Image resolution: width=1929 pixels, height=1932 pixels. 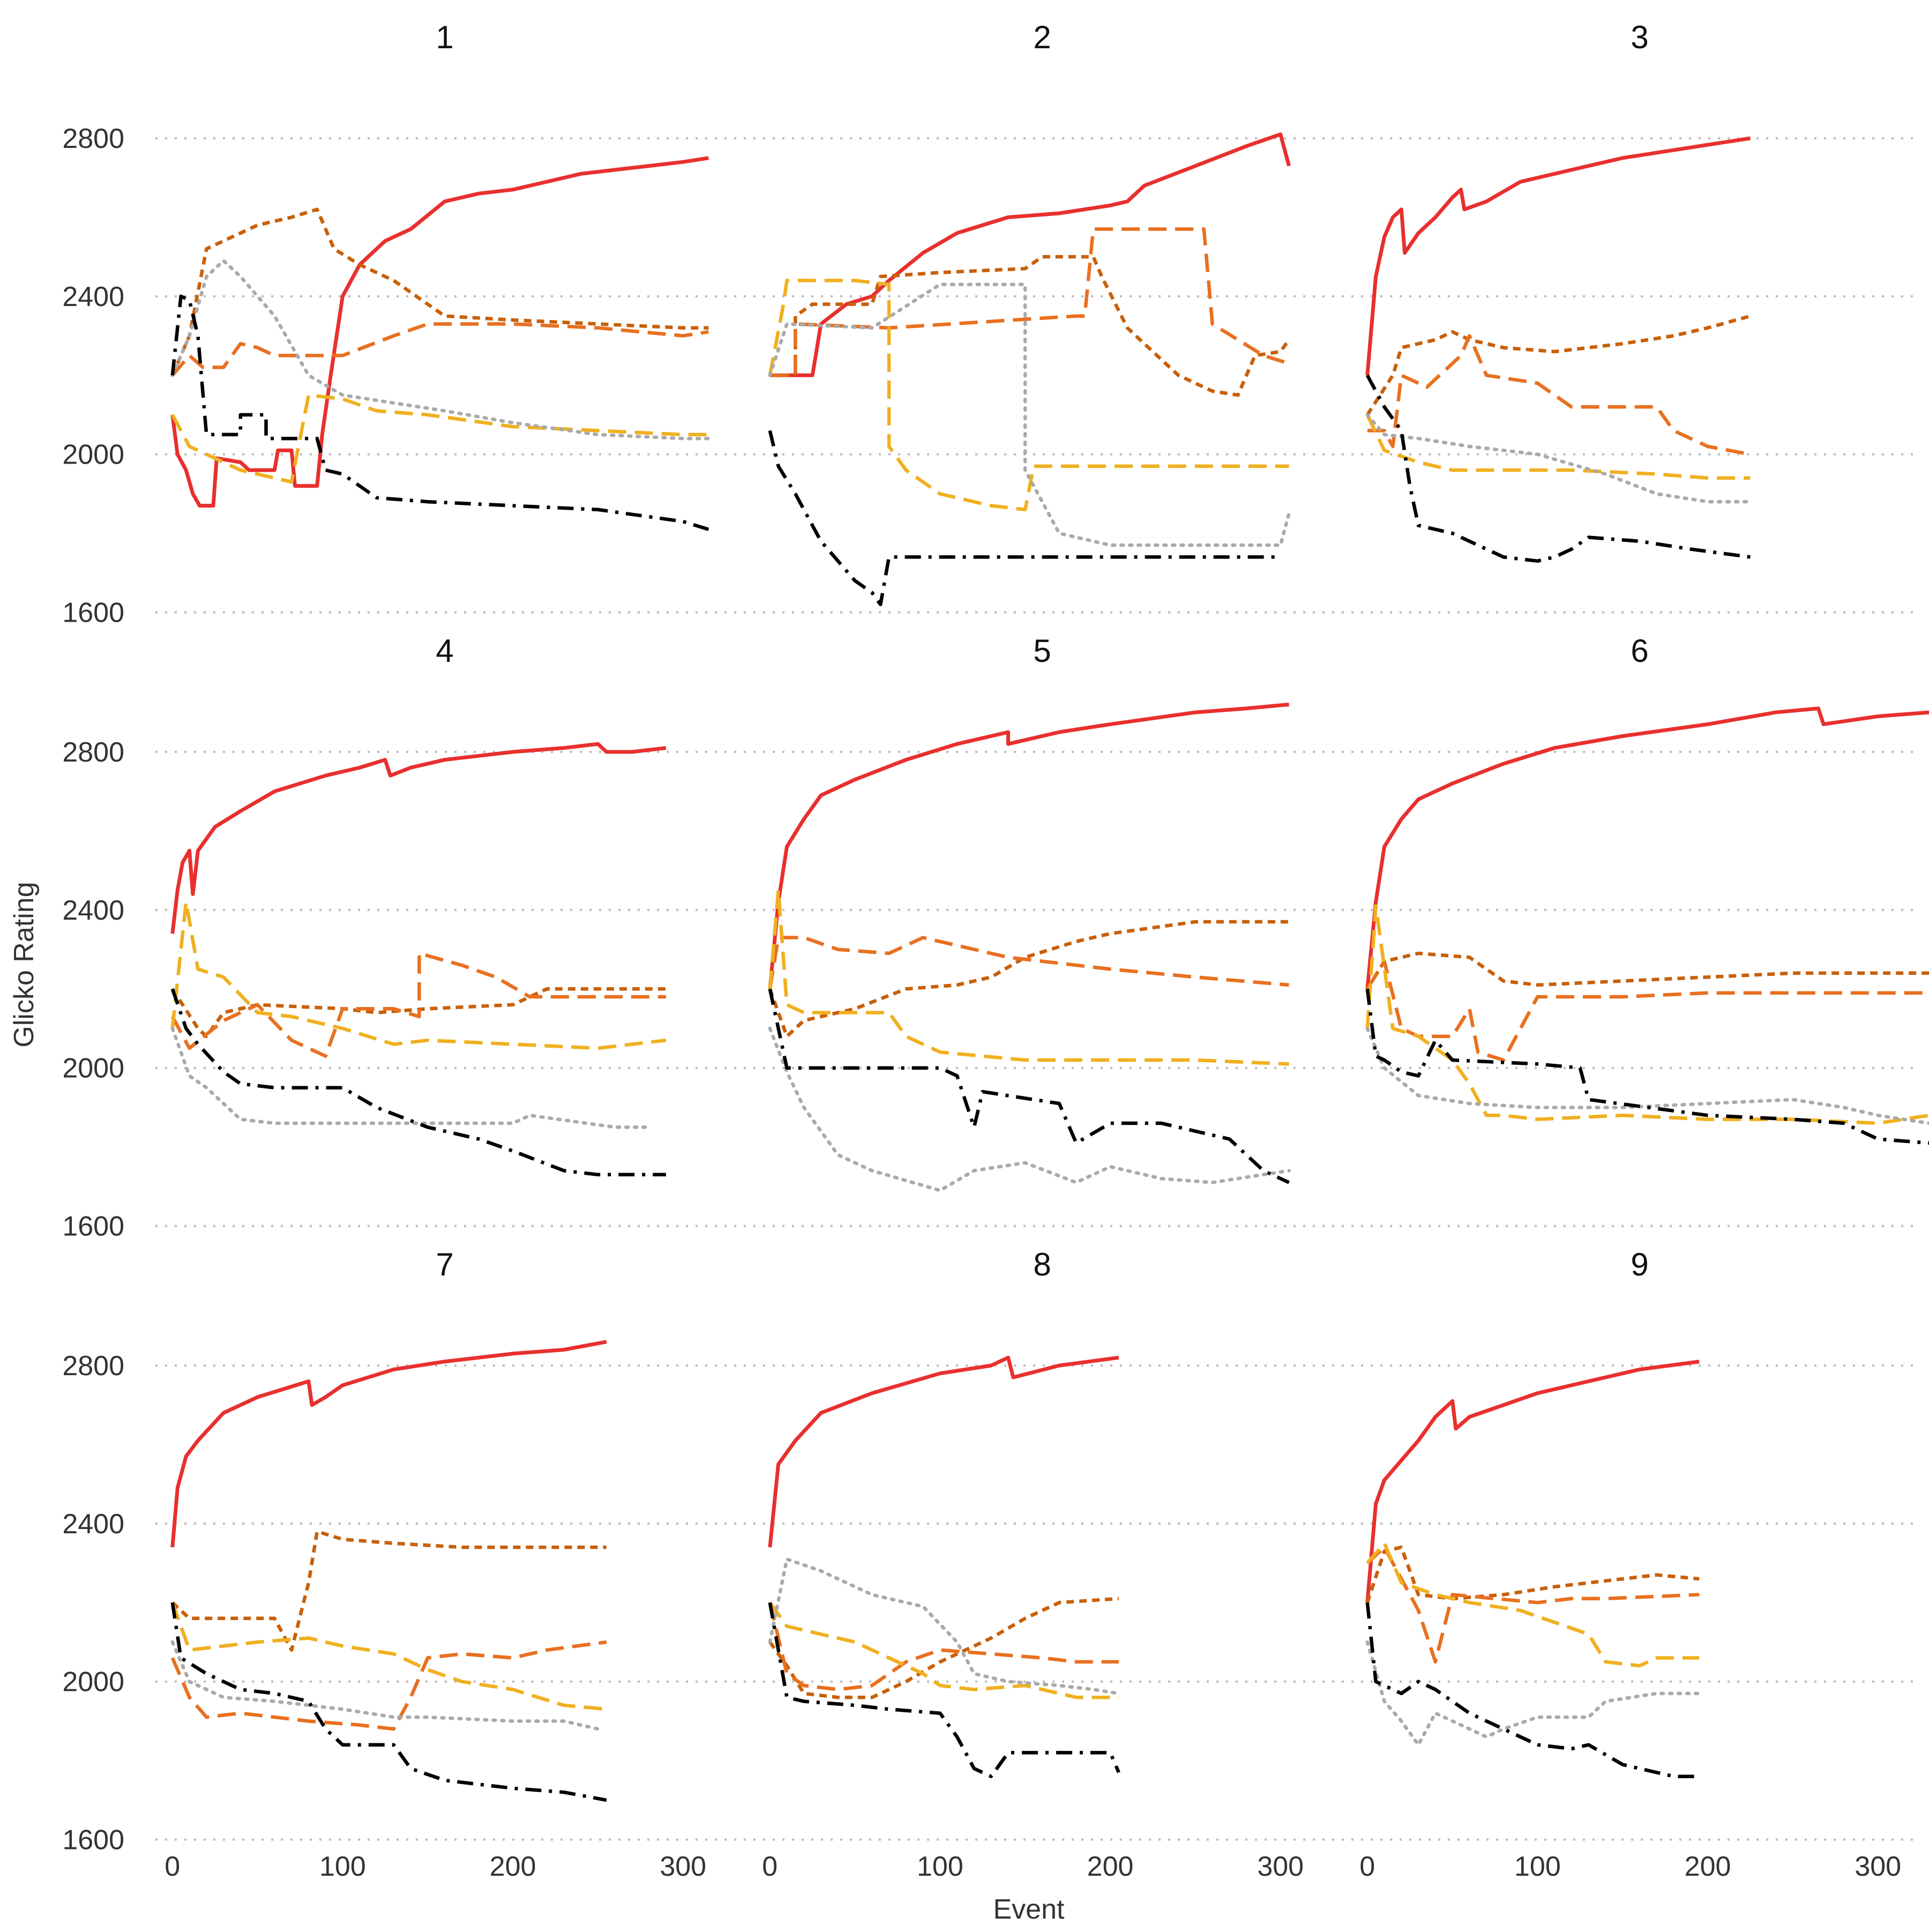 I want to click on facet-label-2: 2, so click(x=1042, y=37).